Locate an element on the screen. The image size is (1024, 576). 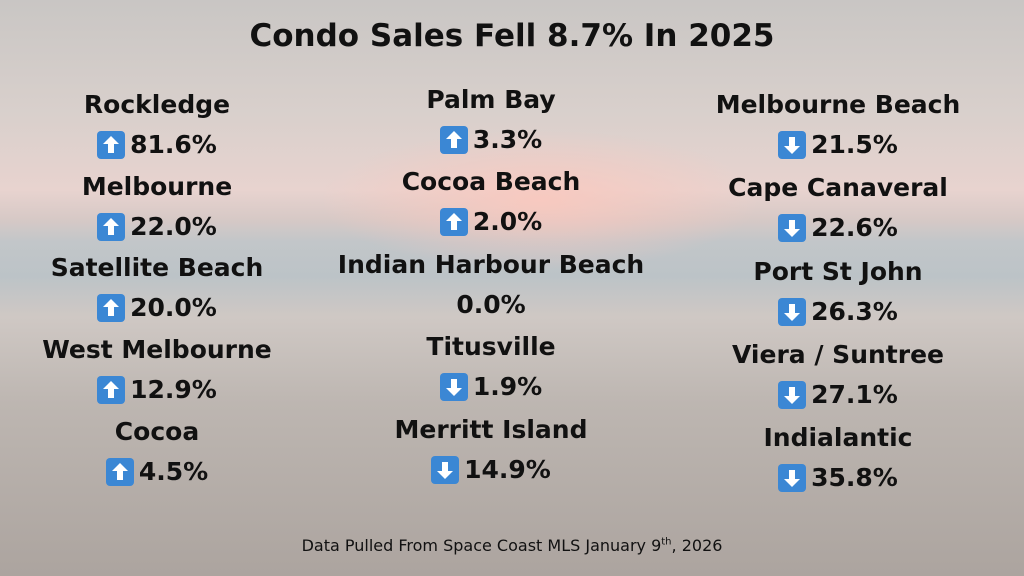
city-name: Viera / Suntree is located at coordinates (838, 354).